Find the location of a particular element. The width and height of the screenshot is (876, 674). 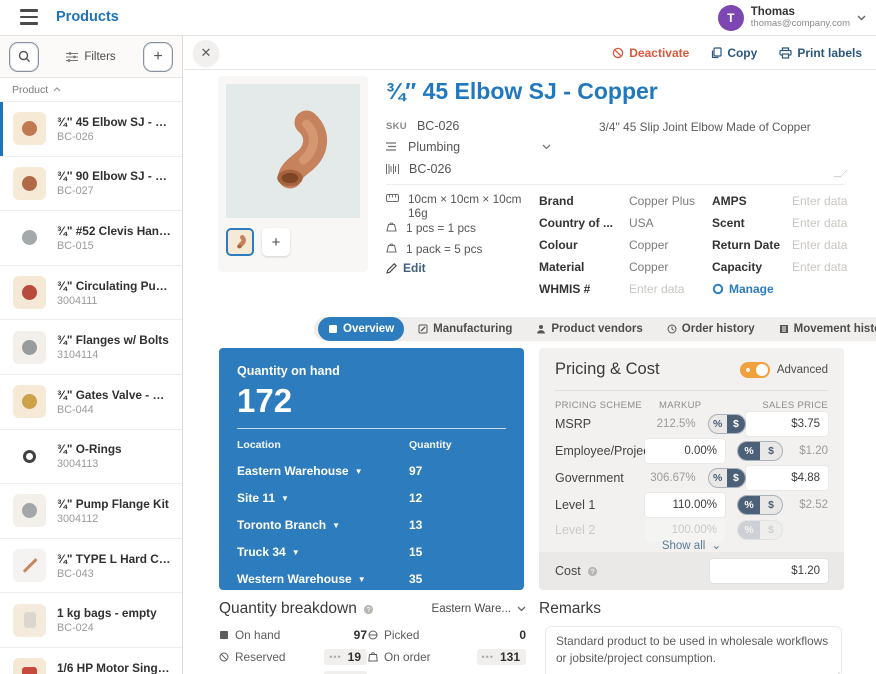

product-column-label: Product is located at coordinates (30, 89).